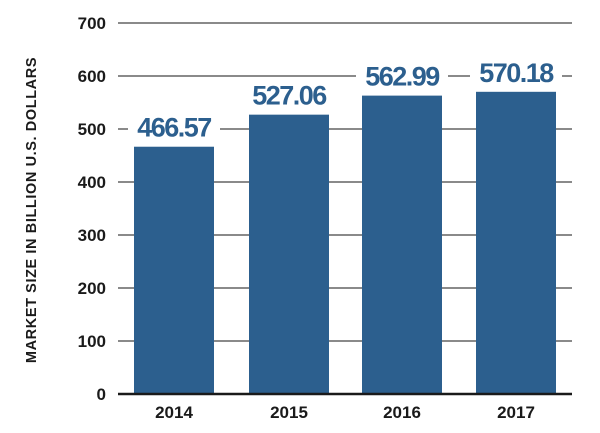  I want to click on y-tick-label-300: 300, so click(92, 235).